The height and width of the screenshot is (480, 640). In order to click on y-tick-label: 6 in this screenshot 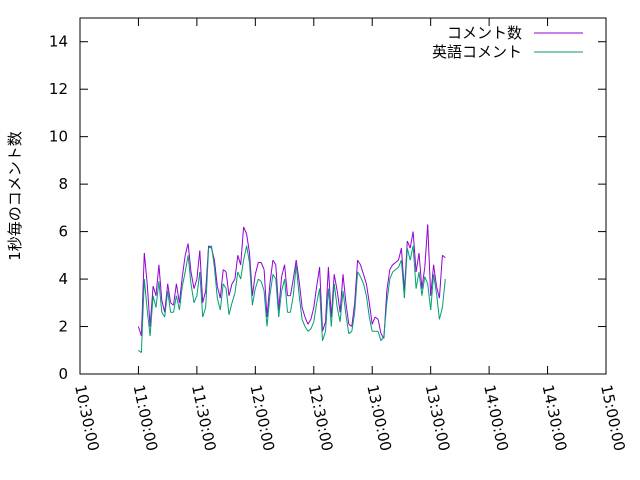, I will do `click(63, 232)`.